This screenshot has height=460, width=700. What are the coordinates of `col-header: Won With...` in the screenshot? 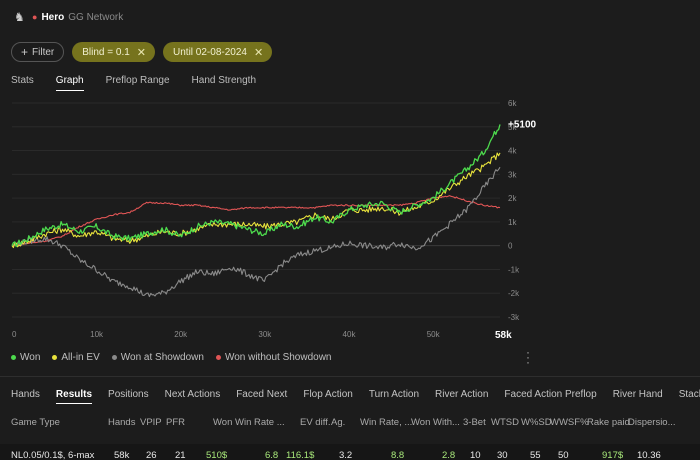 It's located at (435, 422).